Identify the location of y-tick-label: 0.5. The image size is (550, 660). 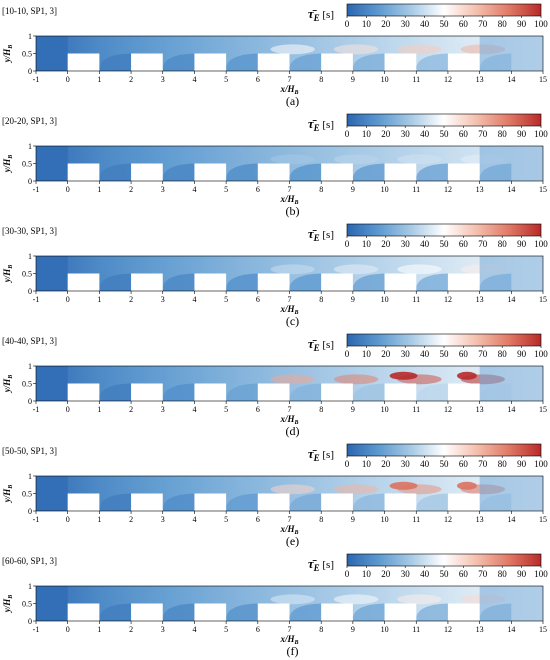
(27, 54).